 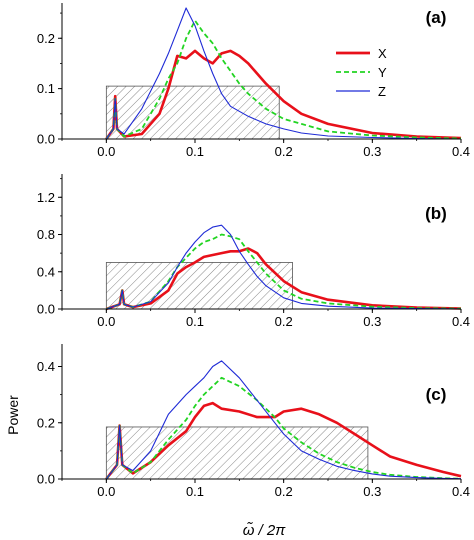 I want to click on panel-label: (c), so click(x=436, y=394).